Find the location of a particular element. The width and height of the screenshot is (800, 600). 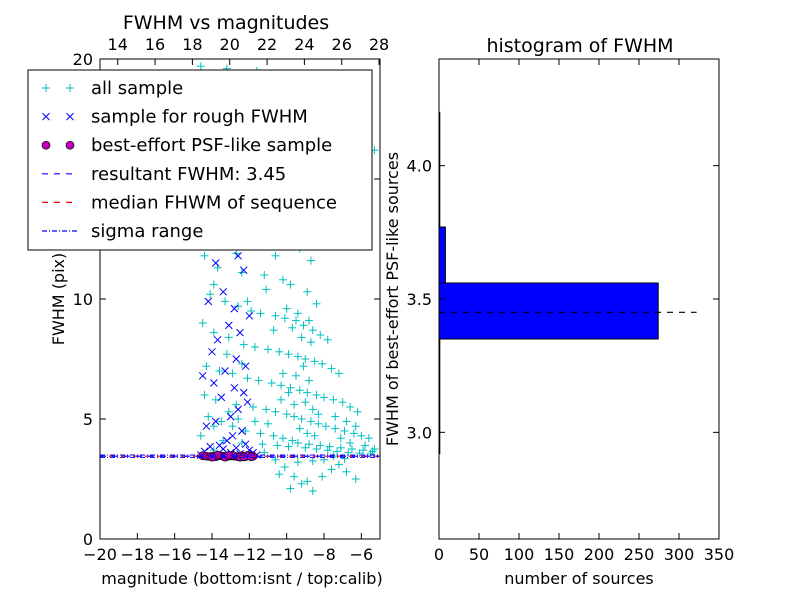

top-tick-label: 16 is located at coordinates (155, 44).